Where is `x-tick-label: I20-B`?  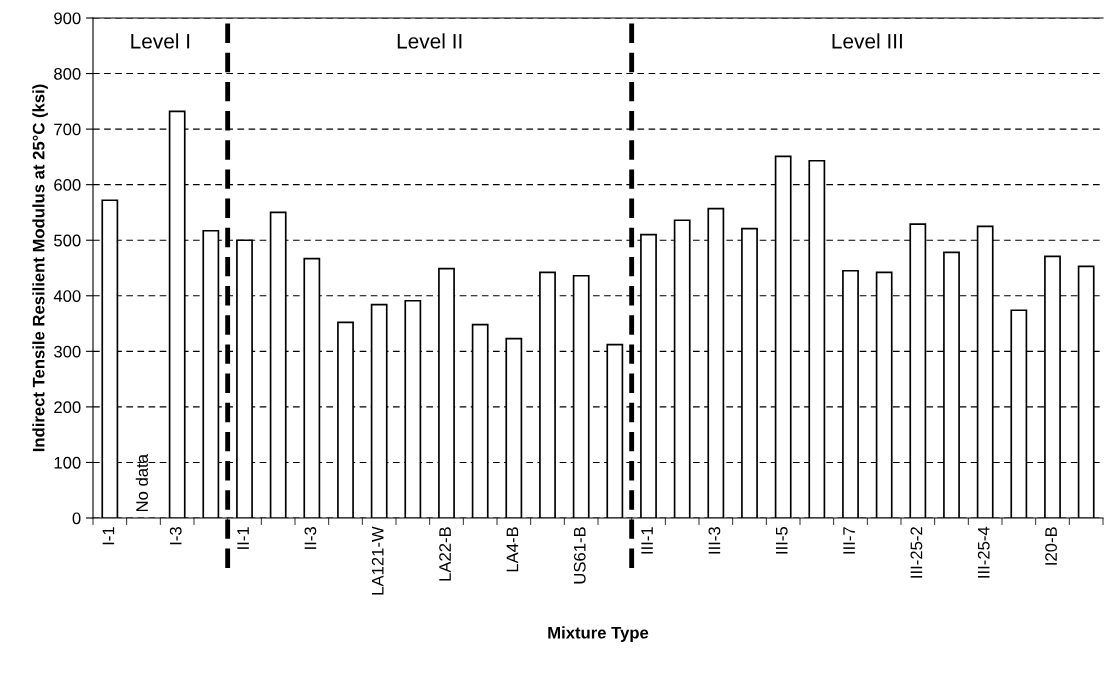
x-tick-label: I20-B is located at coordinates (1051, 546).